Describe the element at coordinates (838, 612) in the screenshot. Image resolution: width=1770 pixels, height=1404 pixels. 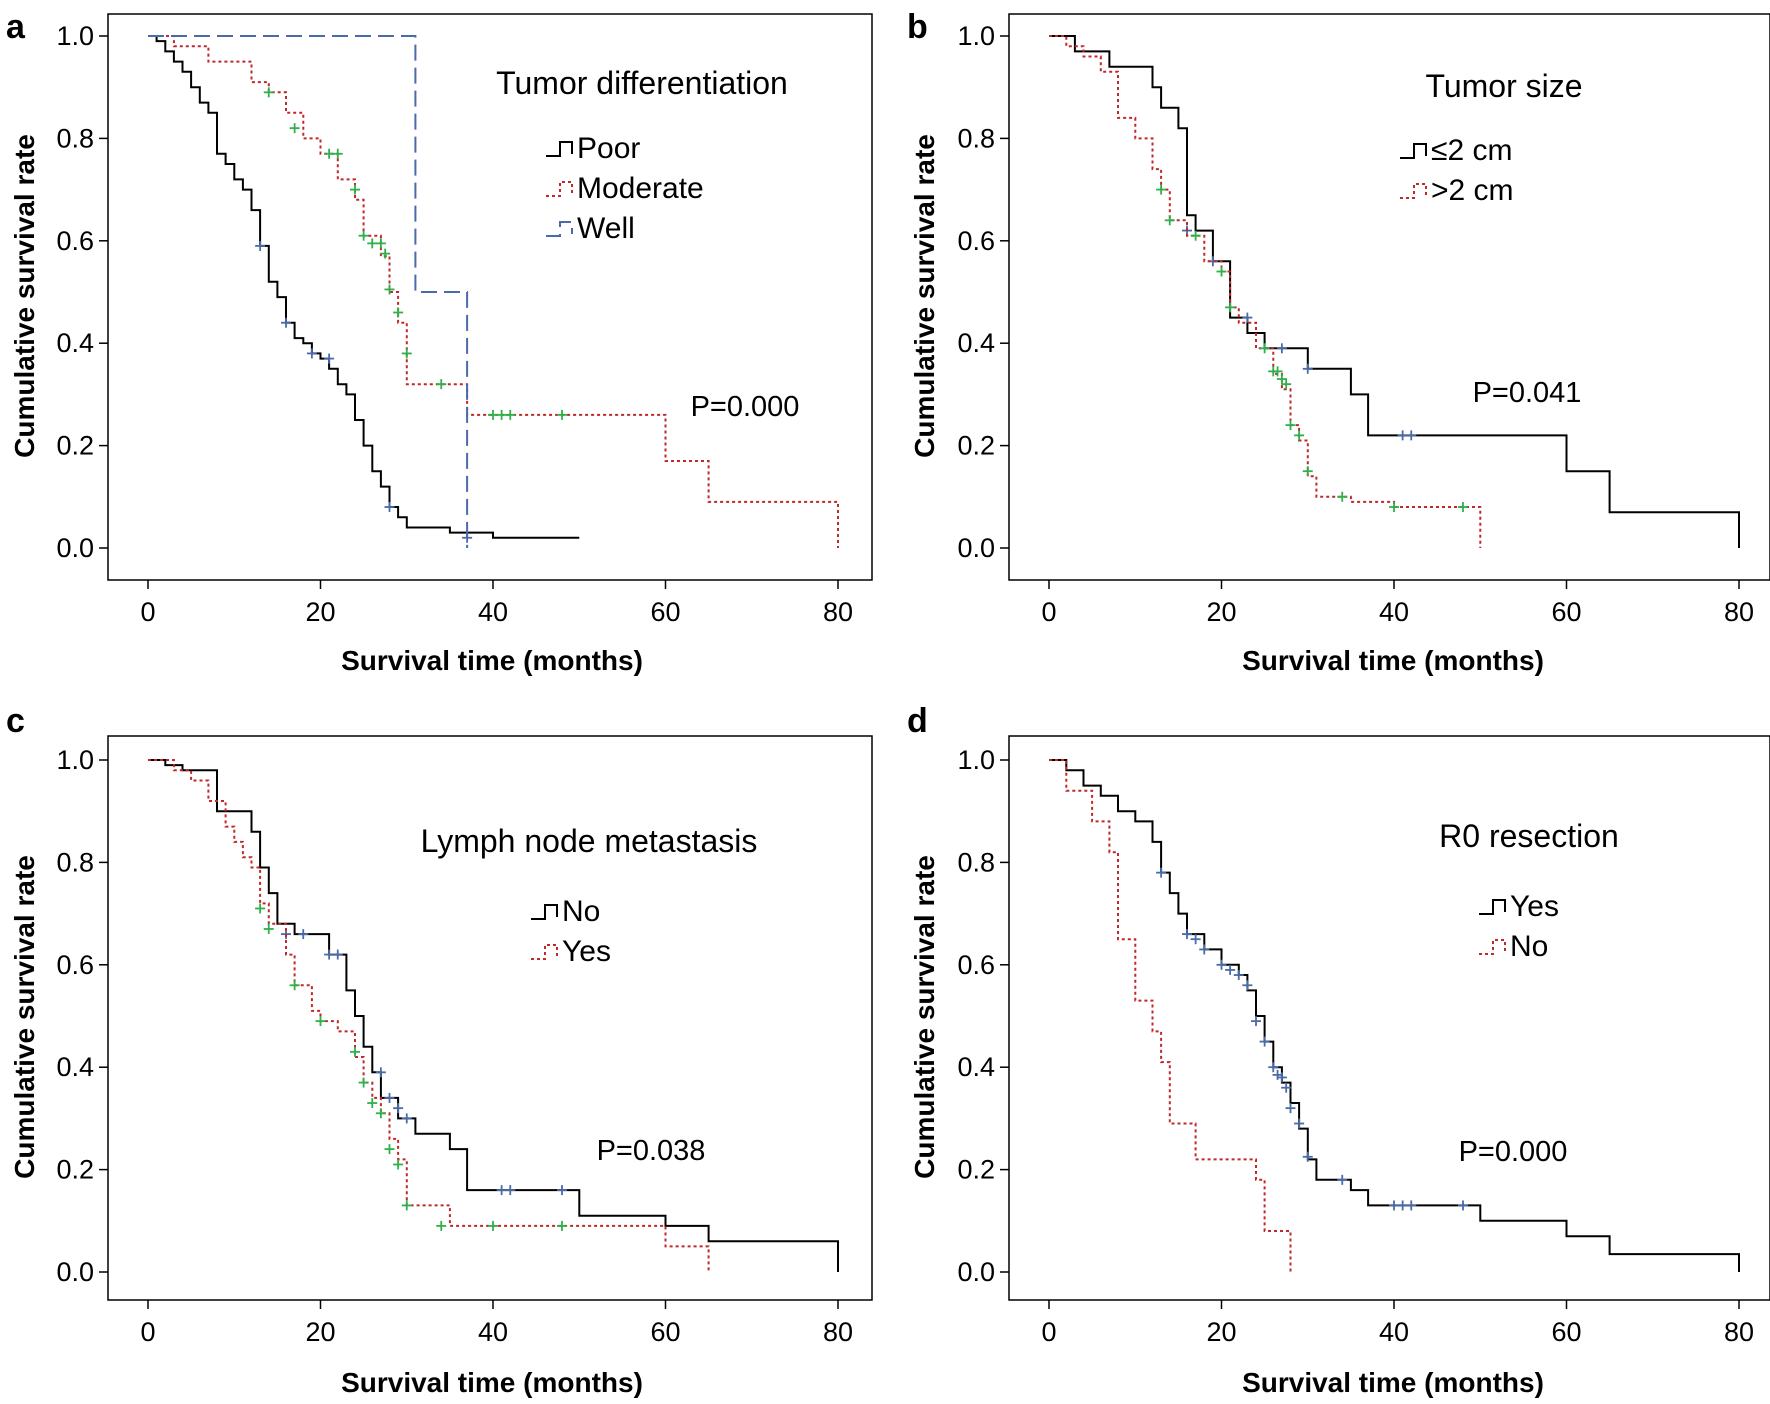
I see `x-tick-label: 80` at that location.